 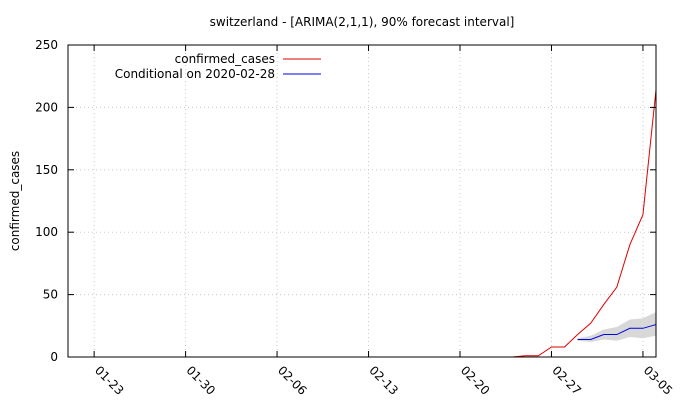 What do you see at coordinates (200, 380) in the screenshot?
I see `x-tick-label: 01-30` at bounding box center [200, 380].